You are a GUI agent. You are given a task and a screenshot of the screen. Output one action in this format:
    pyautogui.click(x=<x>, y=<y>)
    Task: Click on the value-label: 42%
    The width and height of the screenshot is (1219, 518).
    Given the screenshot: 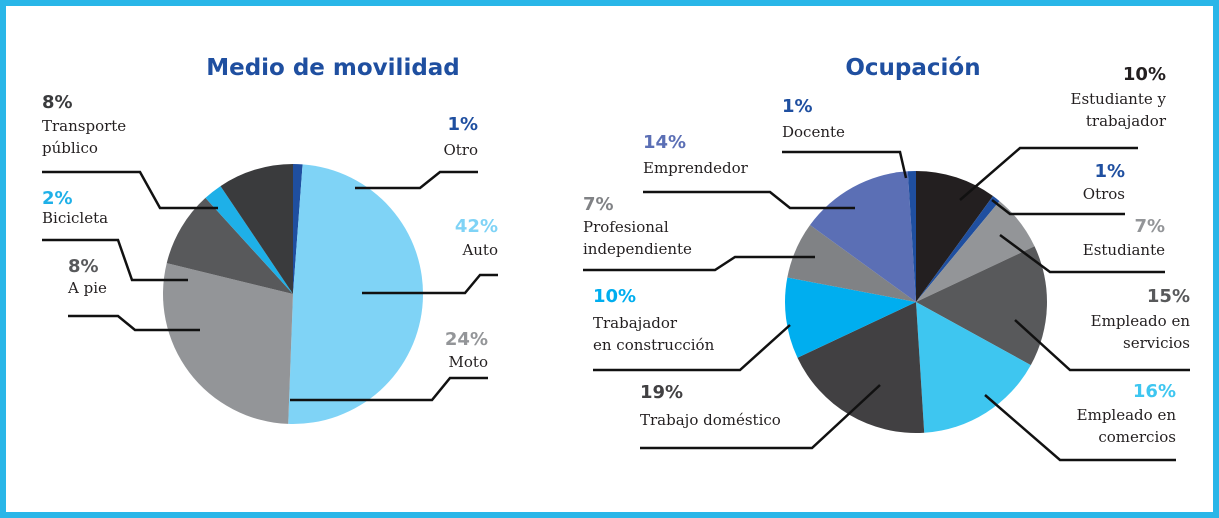 What is the action you would take?
    pyautogui.click(x=476, y=226)
    